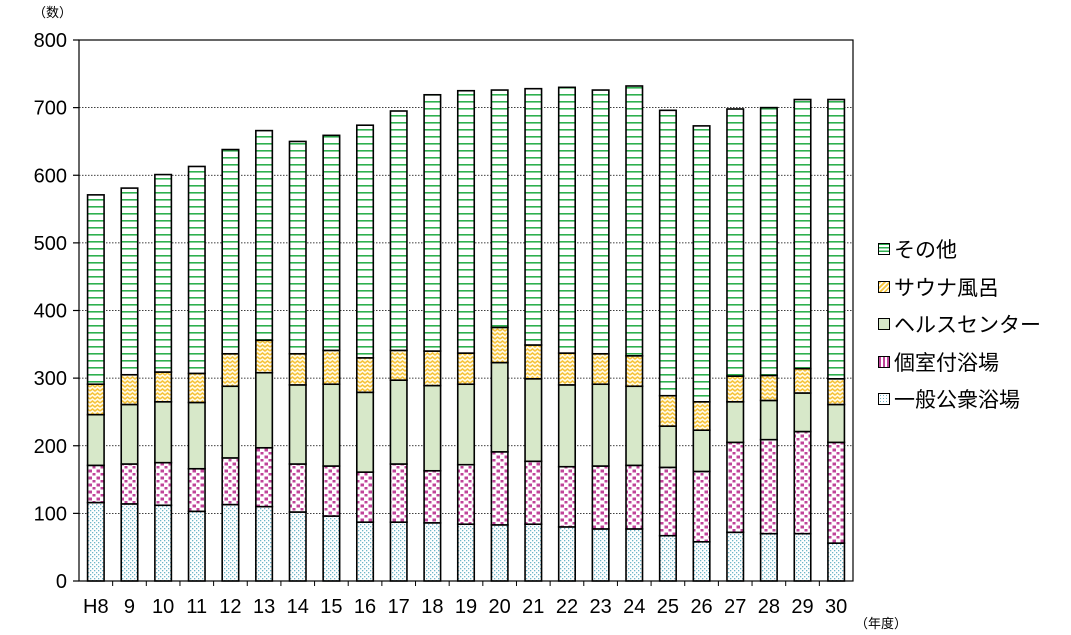 The width and height of the screenshot is (1071, 635). I want to click on x-tick-label: 22, so click(567, 607).